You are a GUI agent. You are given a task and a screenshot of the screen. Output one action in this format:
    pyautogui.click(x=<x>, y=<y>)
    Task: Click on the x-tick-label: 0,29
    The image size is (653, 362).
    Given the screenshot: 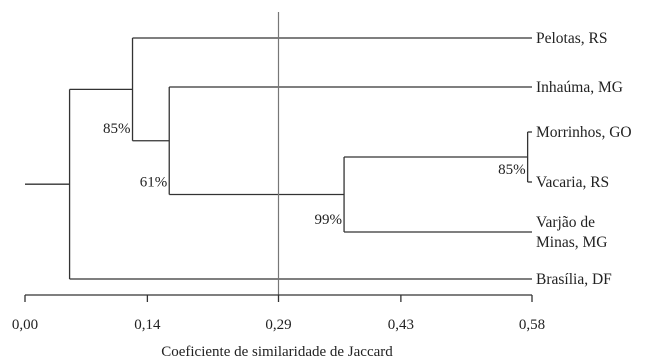 What is the action you would take?
    pyautogui.click(x=278, y=325)
    